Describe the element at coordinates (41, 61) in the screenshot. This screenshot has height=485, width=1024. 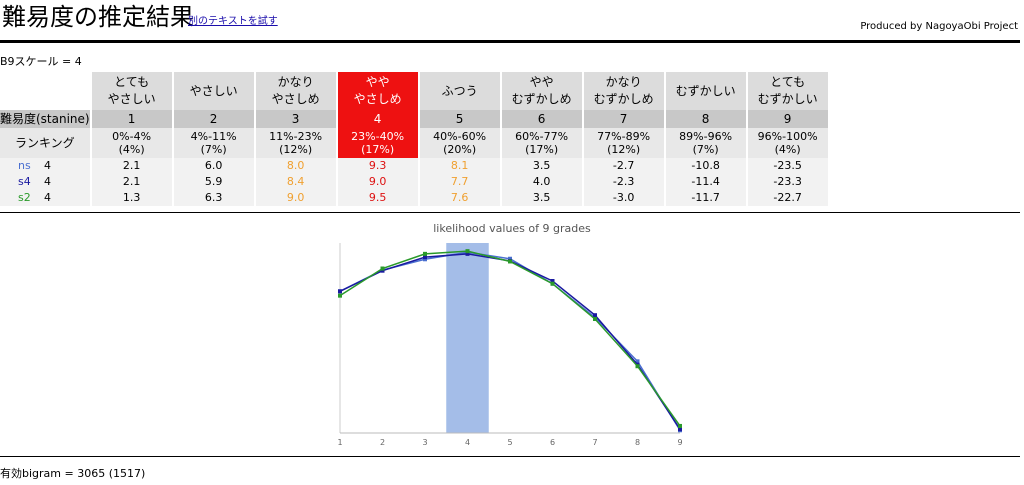
I see `scale-result: B9スケール = 4` at that location.